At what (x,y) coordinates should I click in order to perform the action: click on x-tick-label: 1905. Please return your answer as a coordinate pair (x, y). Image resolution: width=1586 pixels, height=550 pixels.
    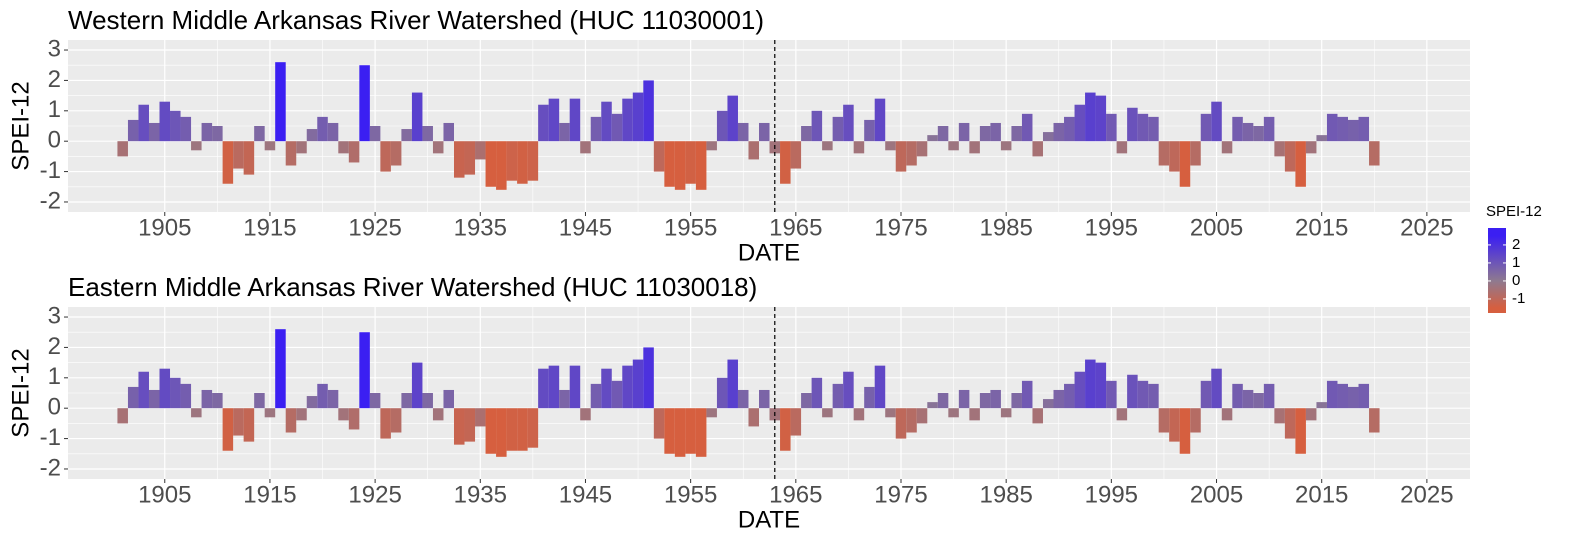
    Looking at the image, I should click on (164, 494).